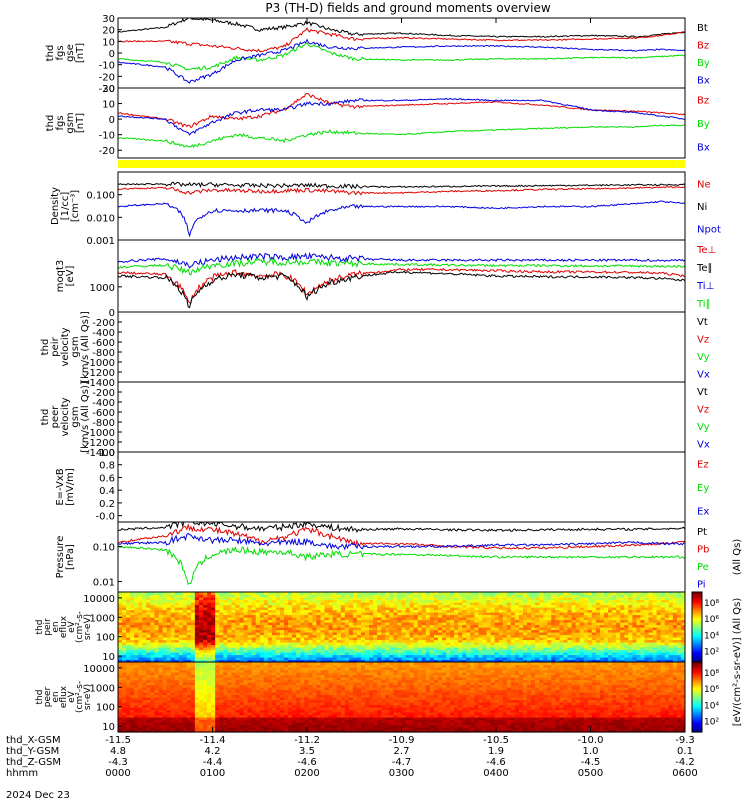 This screenshot has height=800, width=750. Describe the element at coordinates (107, 453) in the screenshot. I see `ytick-label-e-field: 1.0` at that location.